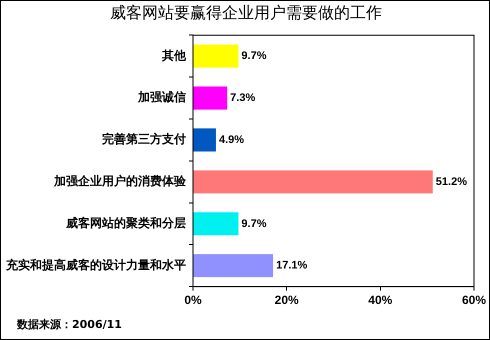  Describe the element at coordinates (174, 55) in the screenshot. I see `y-tick-label: 其他` at that location.